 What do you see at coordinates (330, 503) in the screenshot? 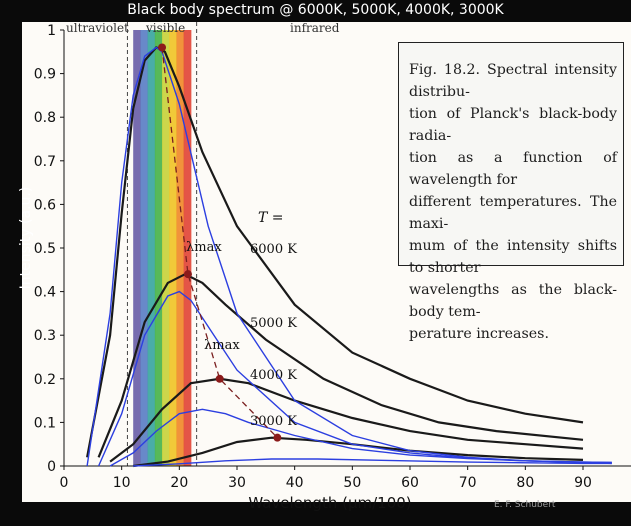
I see `x-axis-label: Wavelength (μm/100)` at bounding box center [330, 503].